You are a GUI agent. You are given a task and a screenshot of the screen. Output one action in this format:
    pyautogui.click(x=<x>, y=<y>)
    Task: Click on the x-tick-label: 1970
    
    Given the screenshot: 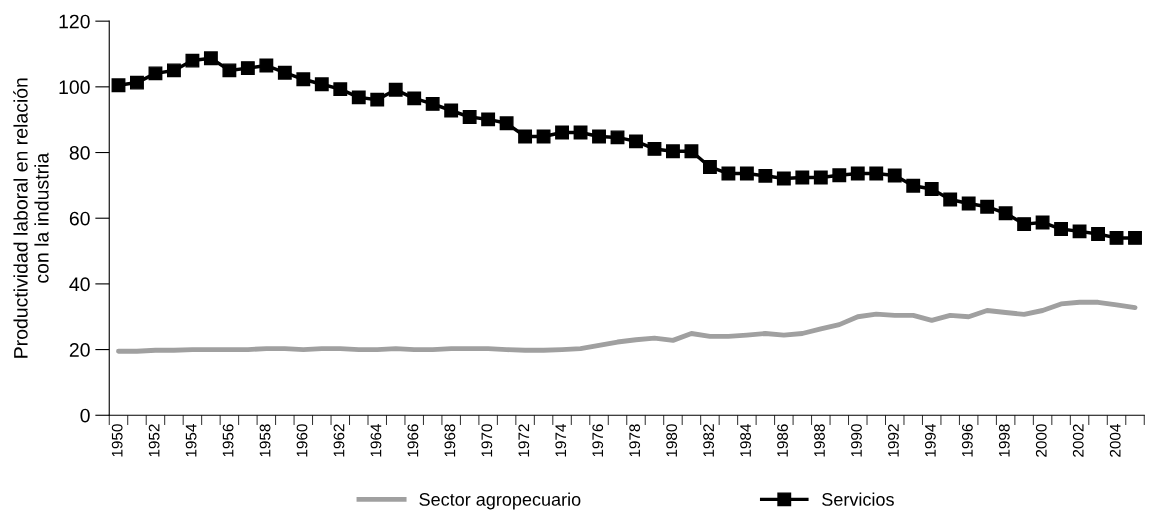 What is the action you would take?
    pyautogui.click(x=487, y=440)
    